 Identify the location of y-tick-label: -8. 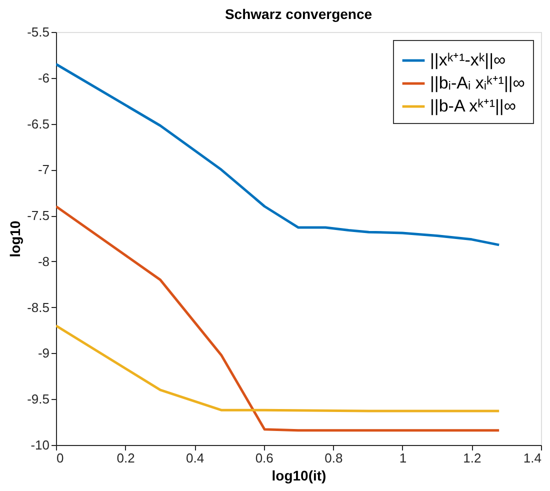
(44, 261).